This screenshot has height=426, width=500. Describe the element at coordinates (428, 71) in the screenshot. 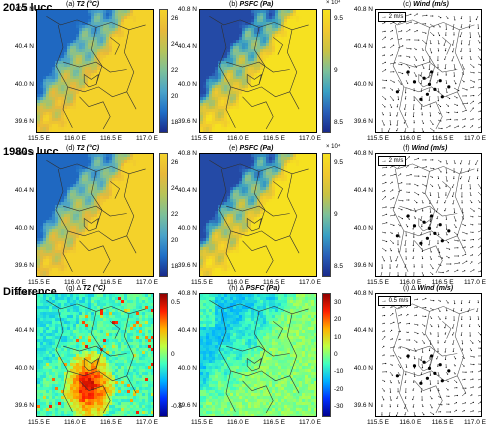

I see `map-panel-c` at that location.